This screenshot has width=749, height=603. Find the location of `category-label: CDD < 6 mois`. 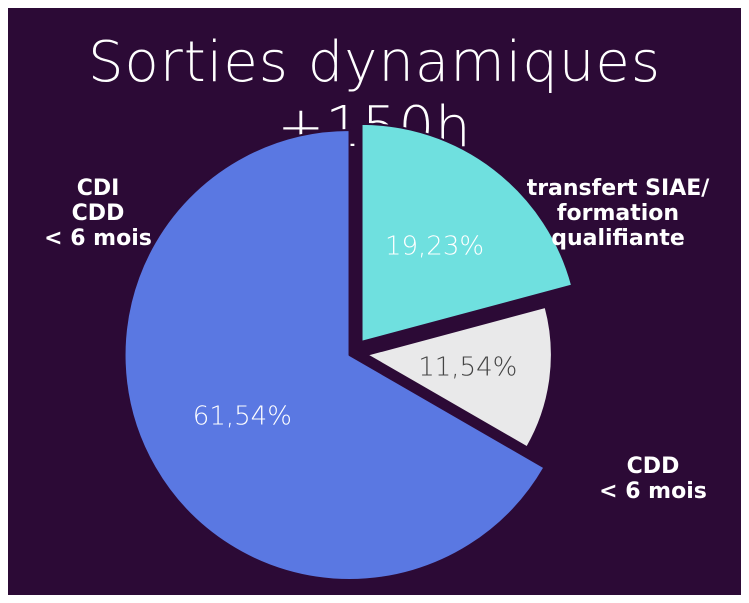

category-label: CDD < 6 mois is located at coordinates (653, 479).